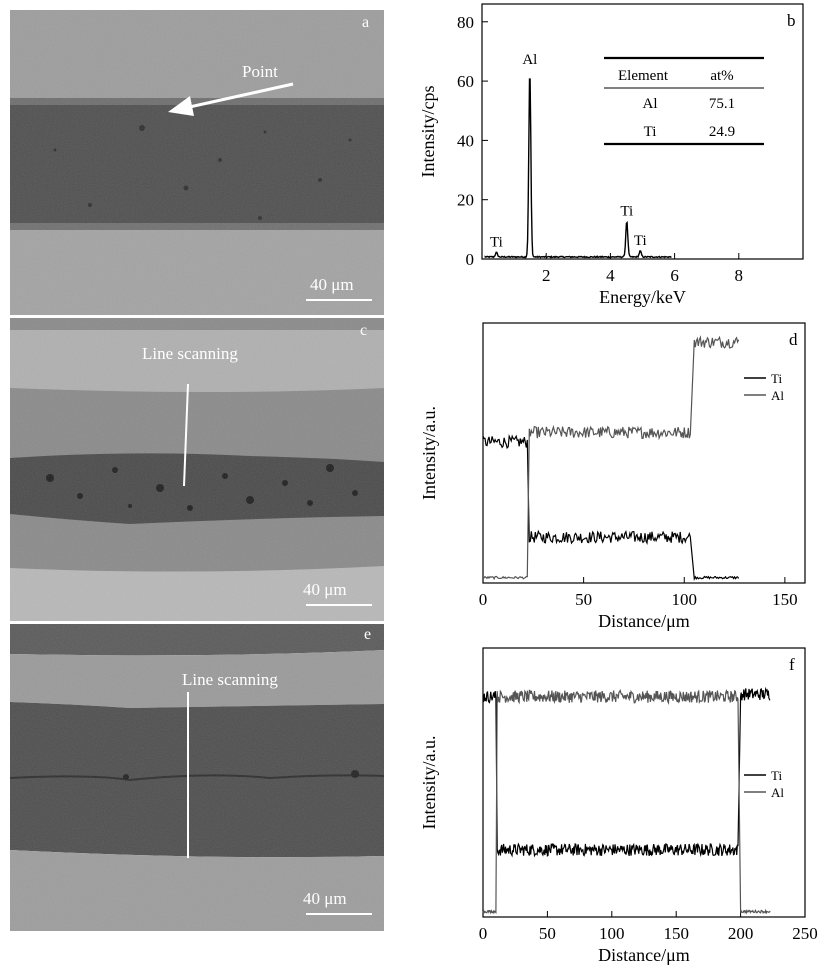 The height and width of the screenshot is (969, 824). Describe the element at coordinates (465, 81) in the screenshot. I see `y-tick-label-b: 60` at that location.